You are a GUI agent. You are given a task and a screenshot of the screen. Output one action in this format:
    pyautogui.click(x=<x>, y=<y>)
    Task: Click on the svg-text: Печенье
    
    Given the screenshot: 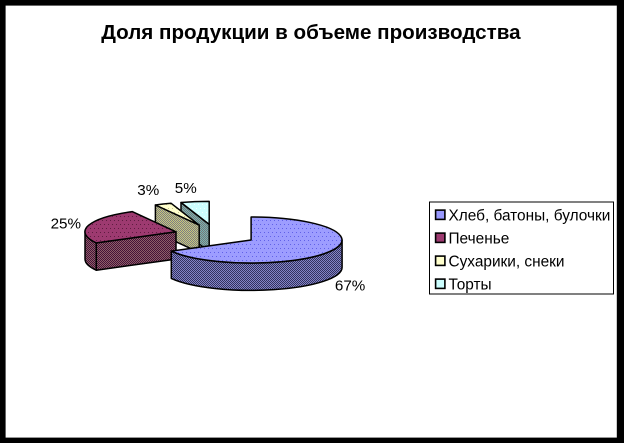 What is the action you would take?
    pyautogui.click(x=479, y=238)
    